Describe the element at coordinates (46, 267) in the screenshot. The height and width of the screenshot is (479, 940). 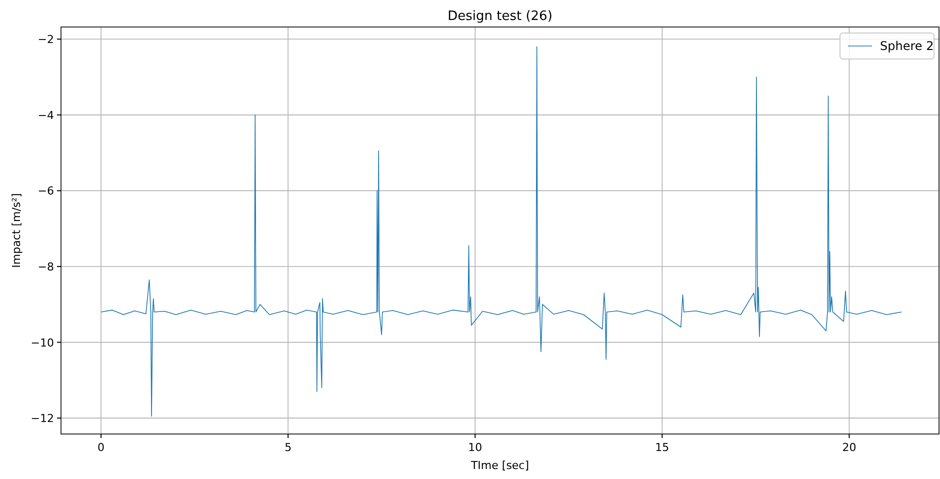
I see `y-tick-label: −8` at that location.